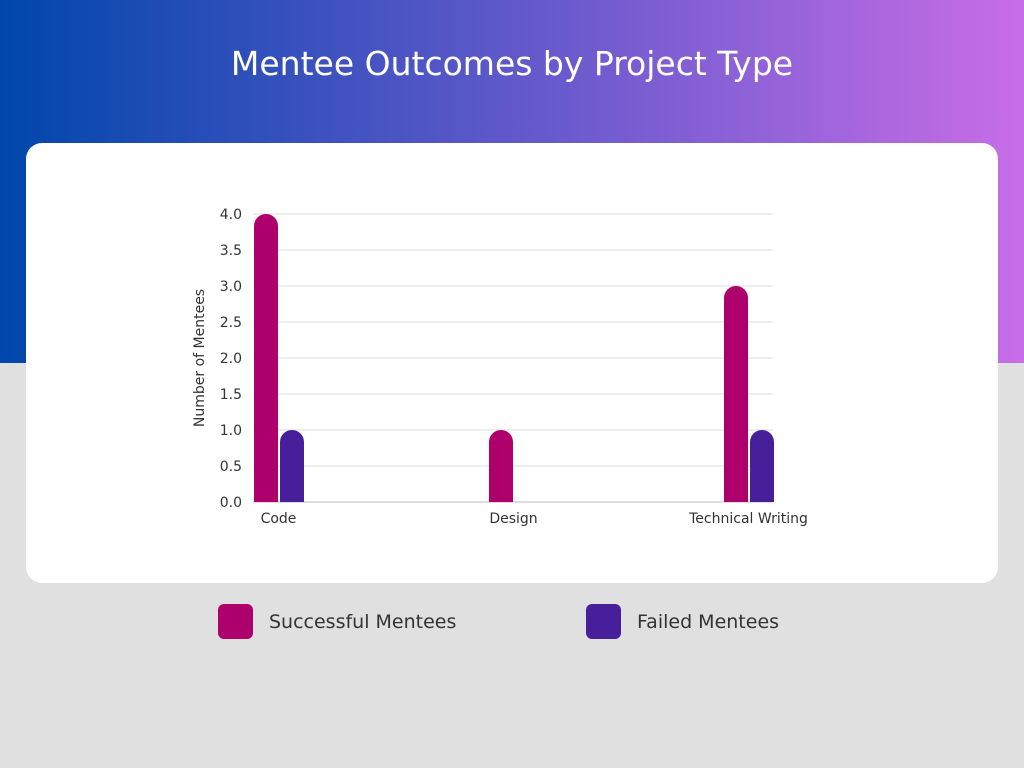 The height and width of the screenshot is (768, 1024). Describe the element at coordinates (231, 359) in the screenshot. I see `y-tick-label: 2.0` at that location.